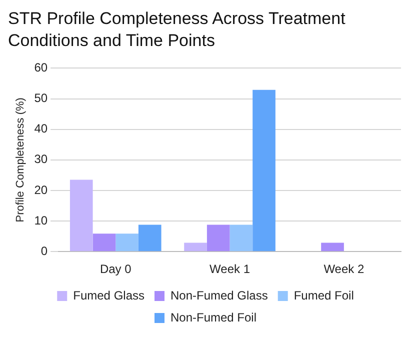 This screenshot has width=407, height=339. Describe the element at coordinates (41, 67) in the screenshot. I see `y-tick-label: 60` at that location.